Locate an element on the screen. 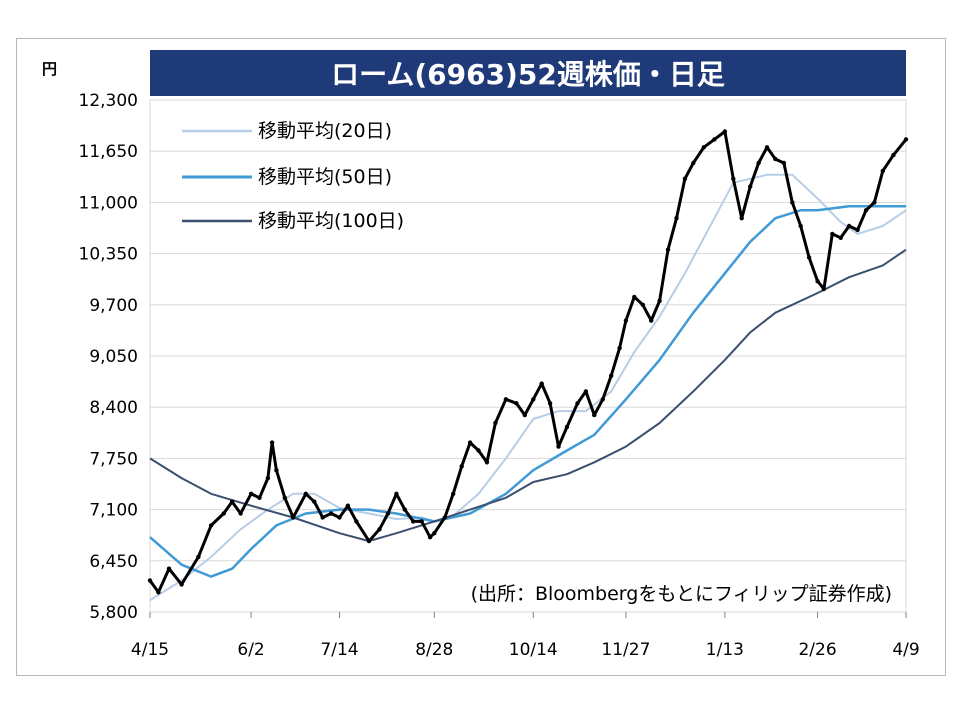 The image size is (960, 720). x-tick-label: 1/13 is located at coordinates (725, 650).